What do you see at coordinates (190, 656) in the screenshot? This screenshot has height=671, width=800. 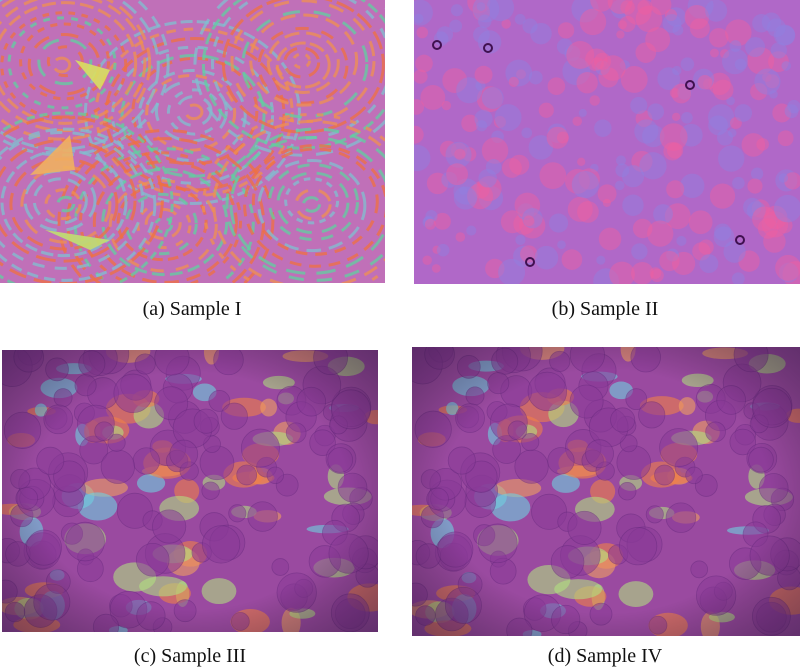 I see `caption: (c) Sample III` at bounding box center [190, 656].